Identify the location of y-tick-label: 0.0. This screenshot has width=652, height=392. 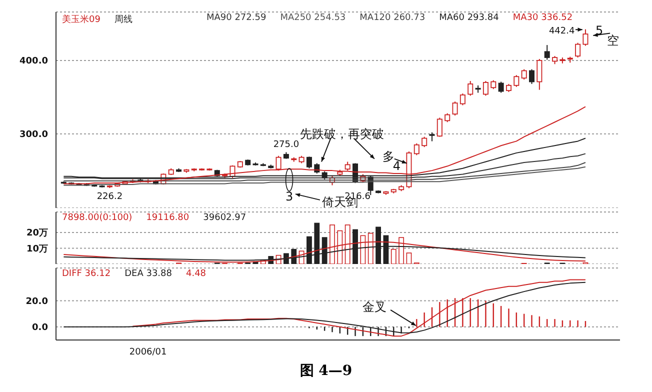
(40, 328).